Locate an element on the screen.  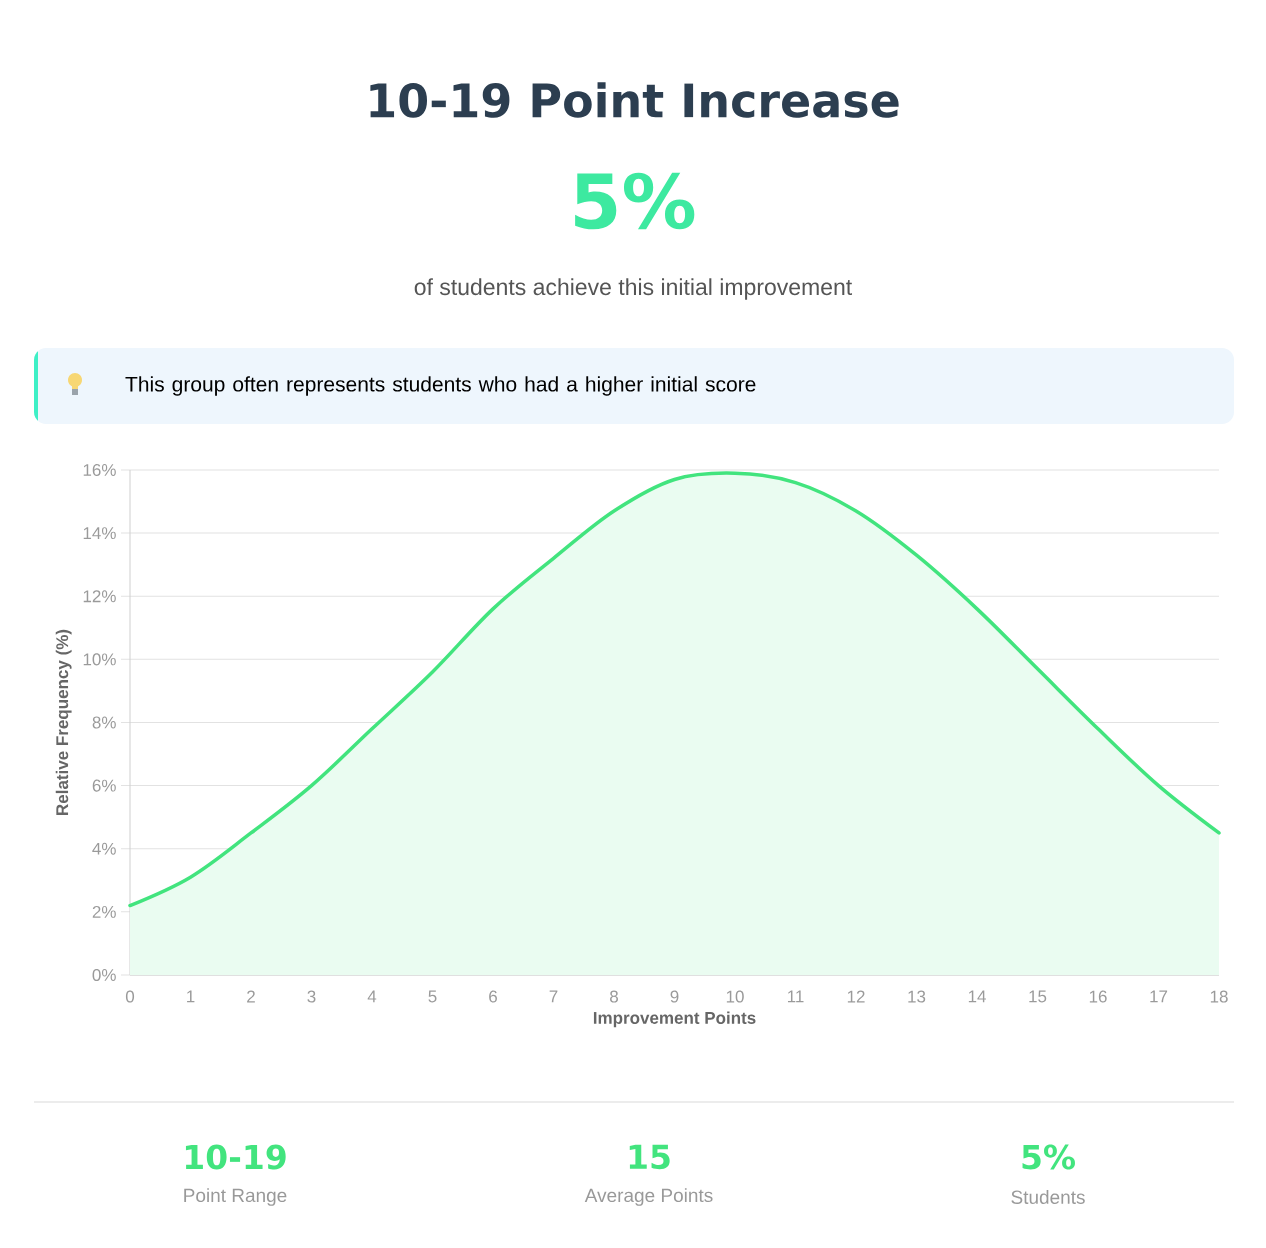
y-tick-label: 0% is located at coordinates (104, 975).